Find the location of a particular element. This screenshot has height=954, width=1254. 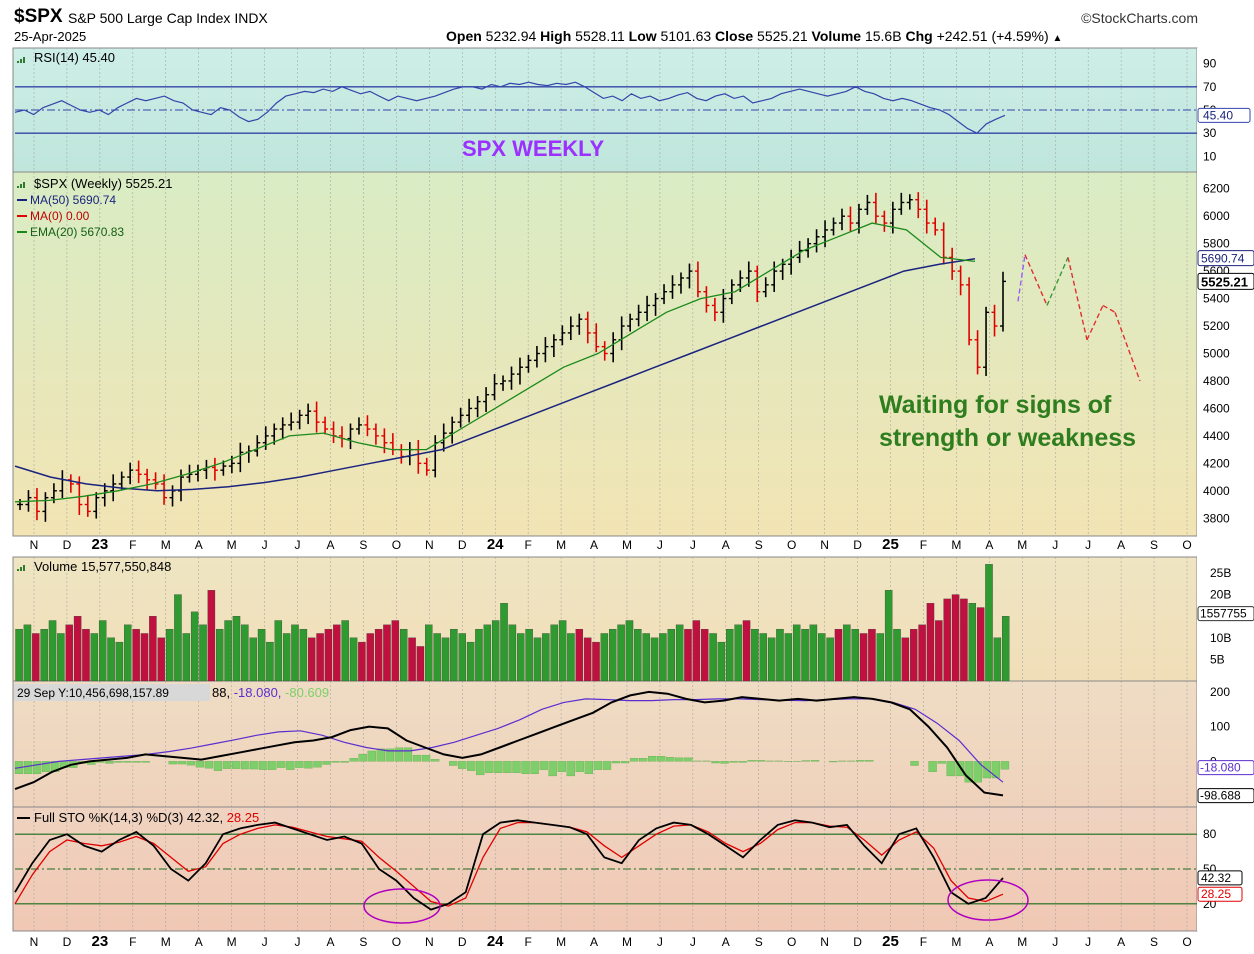

macd-plot is located at coordinates (512, 743).